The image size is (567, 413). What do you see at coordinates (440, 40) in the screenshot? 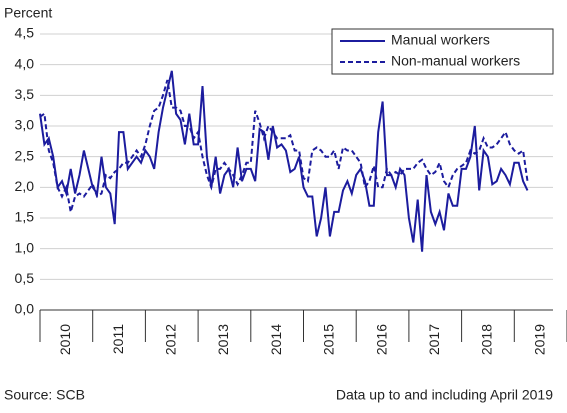
I see `legend-label: Manual workers` at bounding box center [440, 40].